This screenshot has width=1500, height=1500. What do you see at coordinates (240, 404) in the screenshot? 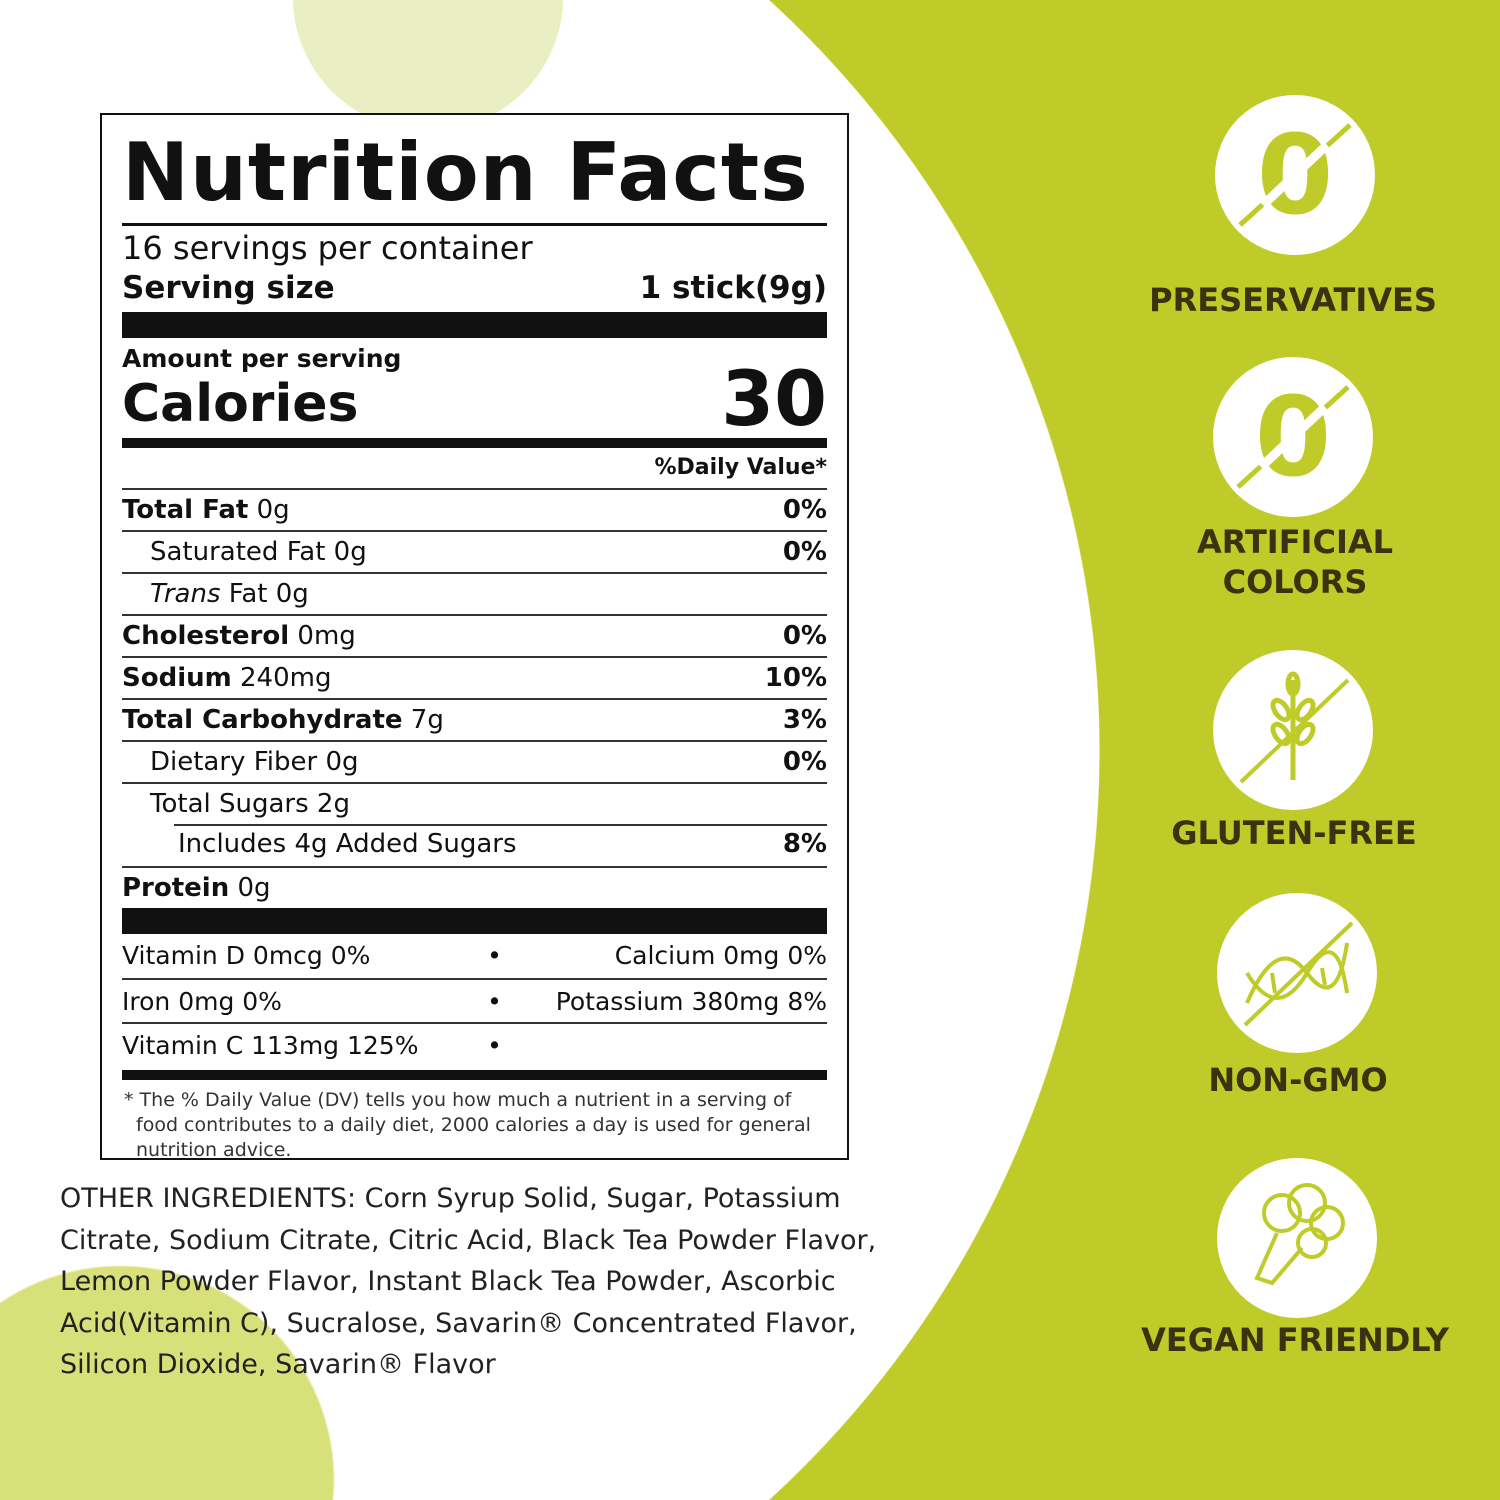
I see `calories-label: Calories` at bounding box center [240, 404].